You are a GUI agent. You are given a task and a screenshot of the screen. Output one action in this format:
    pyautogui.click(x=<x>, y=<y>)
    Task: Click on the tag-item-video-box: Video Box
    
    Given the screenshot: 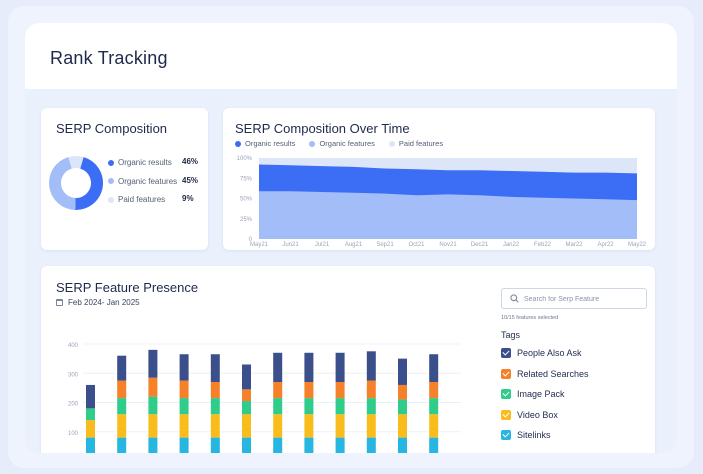 What is the action you would take?
    pyautogui.click(x=529, y=414)
    